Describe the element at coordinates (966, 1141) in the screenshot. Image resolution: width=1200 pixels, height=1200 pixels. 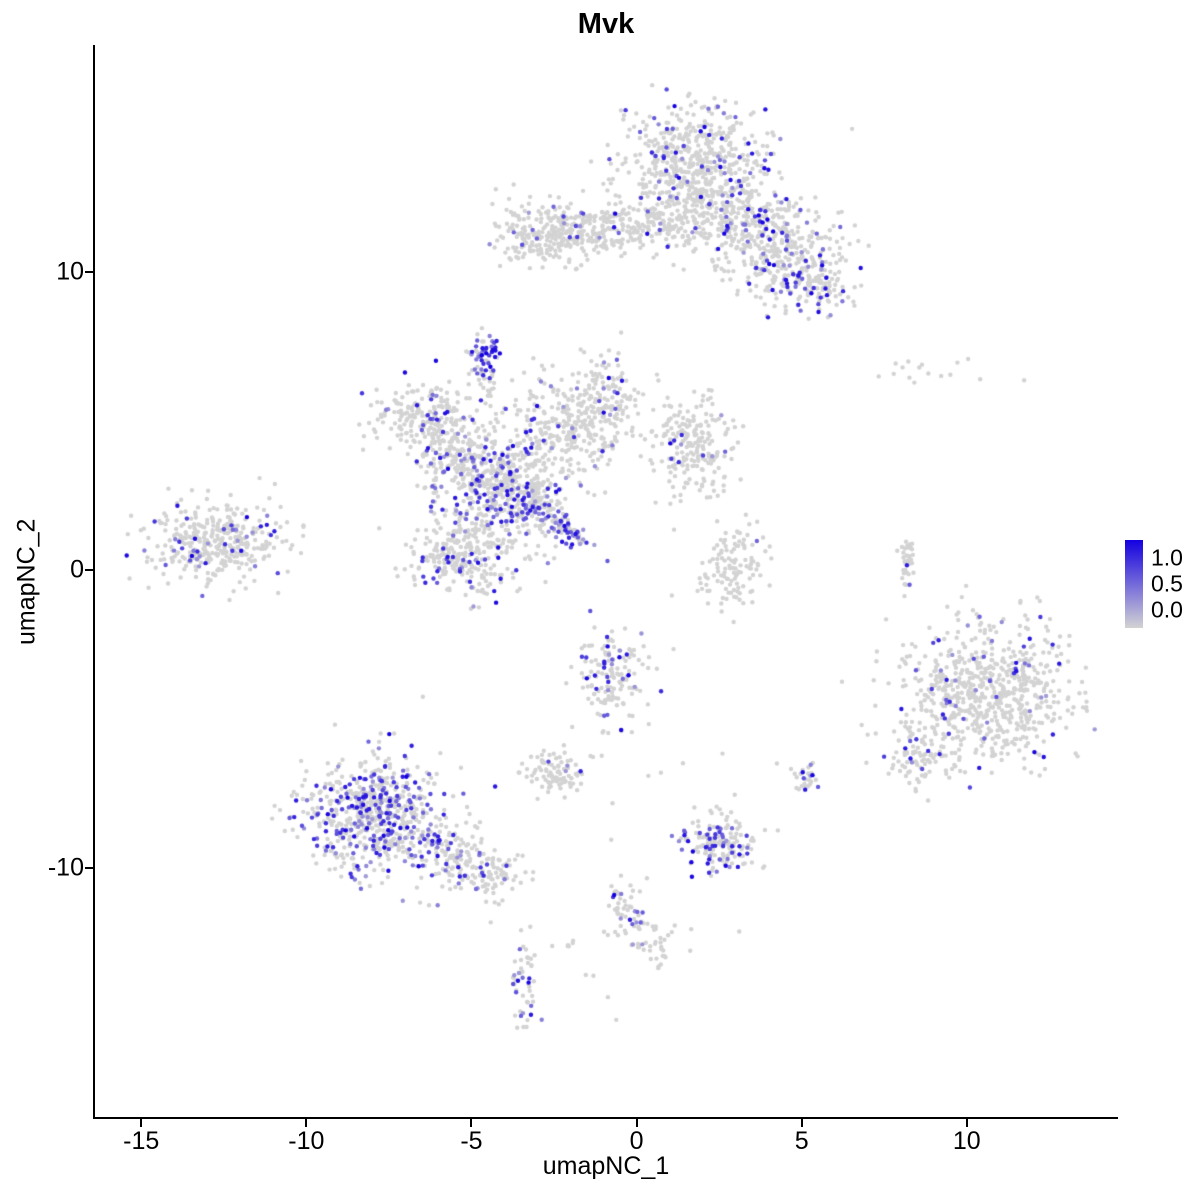
I see `x-tick-label: 10` at that location.